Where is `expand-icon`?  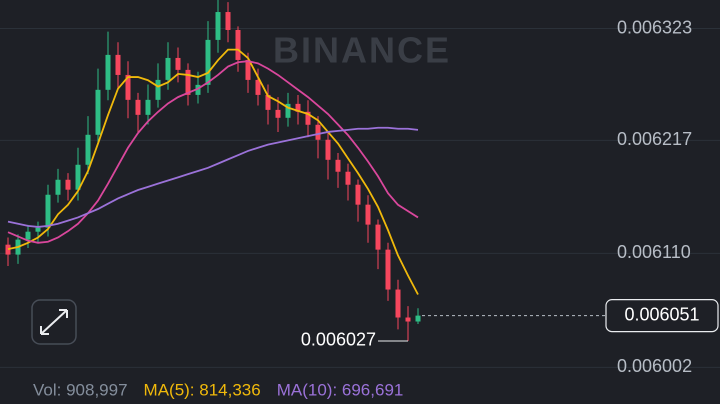
expand-icon is located at coordinates (54, 322).